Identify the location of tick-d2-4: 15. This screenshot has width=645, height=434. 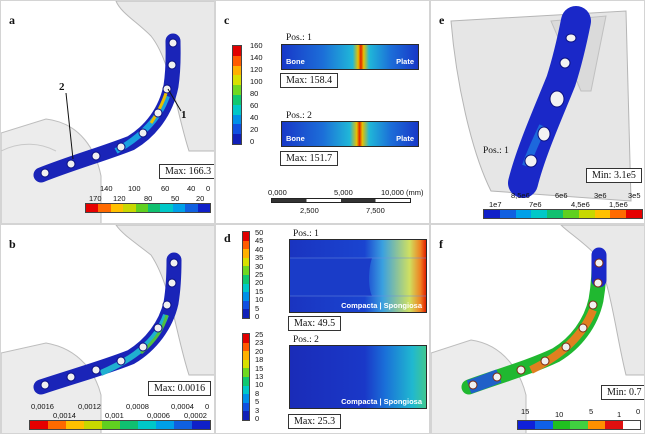
(259, 368).